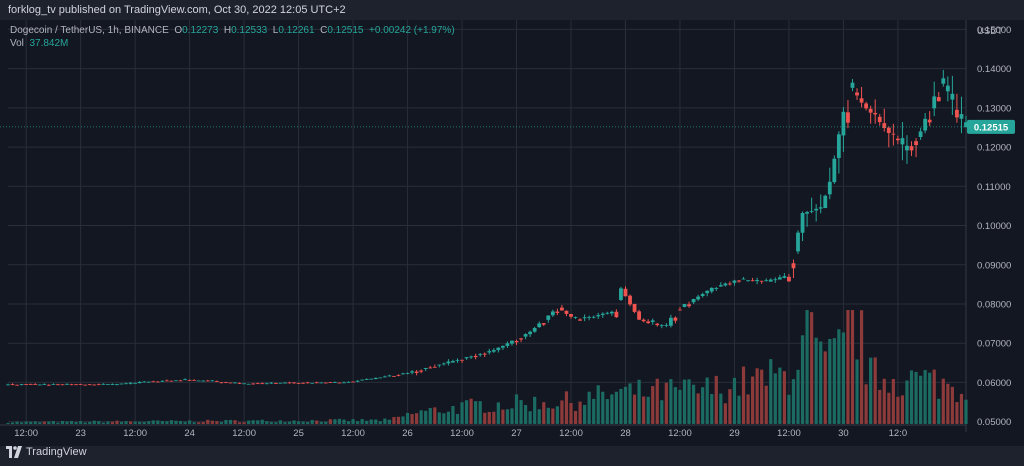 The width and height of the screenshot is (1024, 466). I want to click on time-tick-label: 29, so click(734, 433).